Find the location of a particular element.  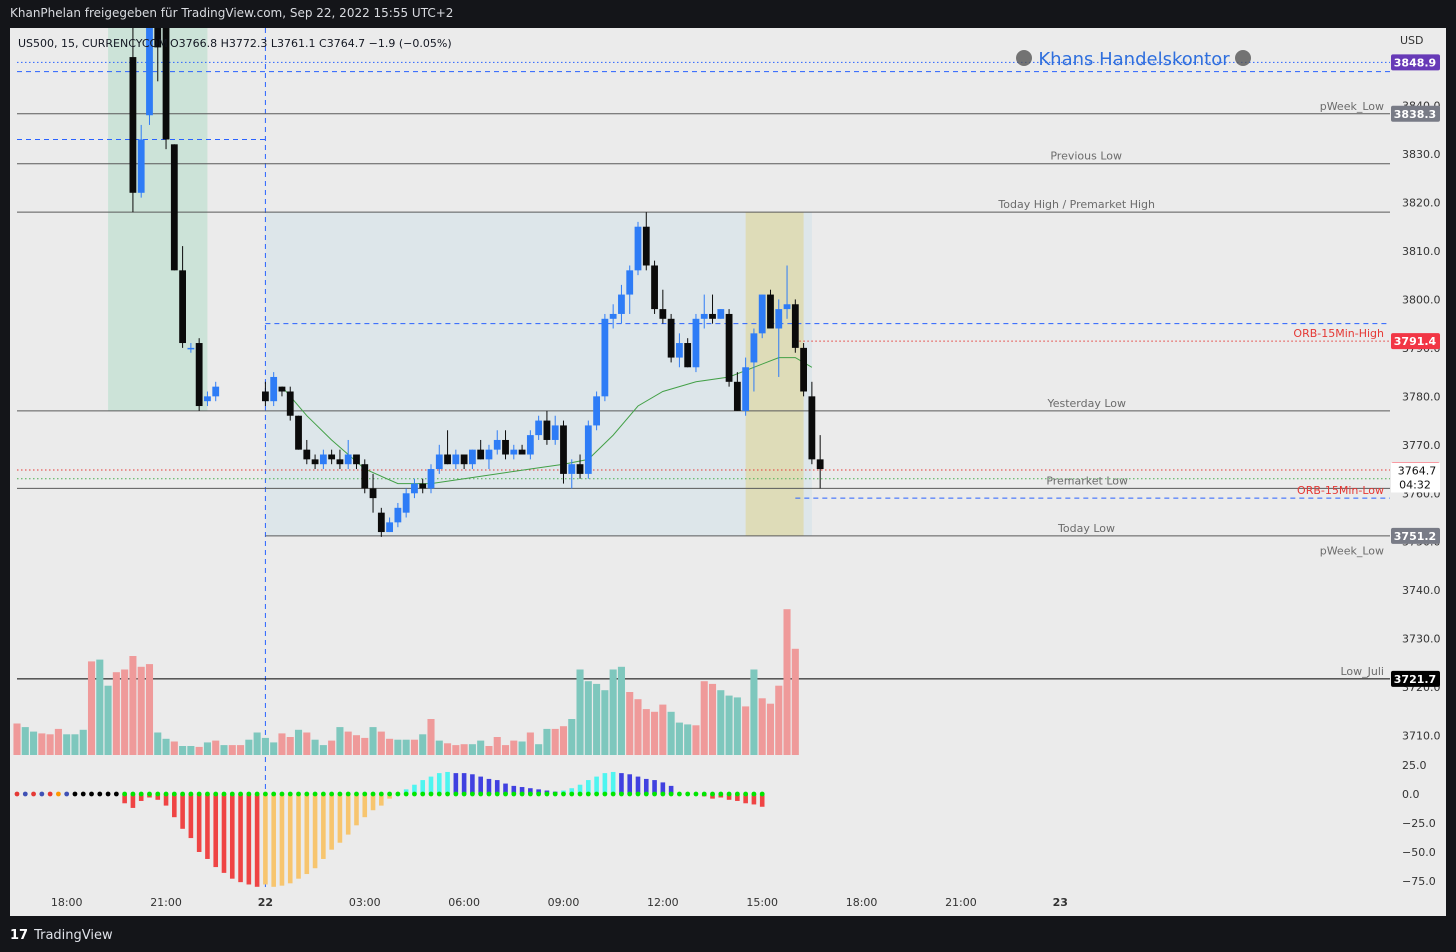

price-tag-text: 3791.4 is located at coordinates (1415, 341).